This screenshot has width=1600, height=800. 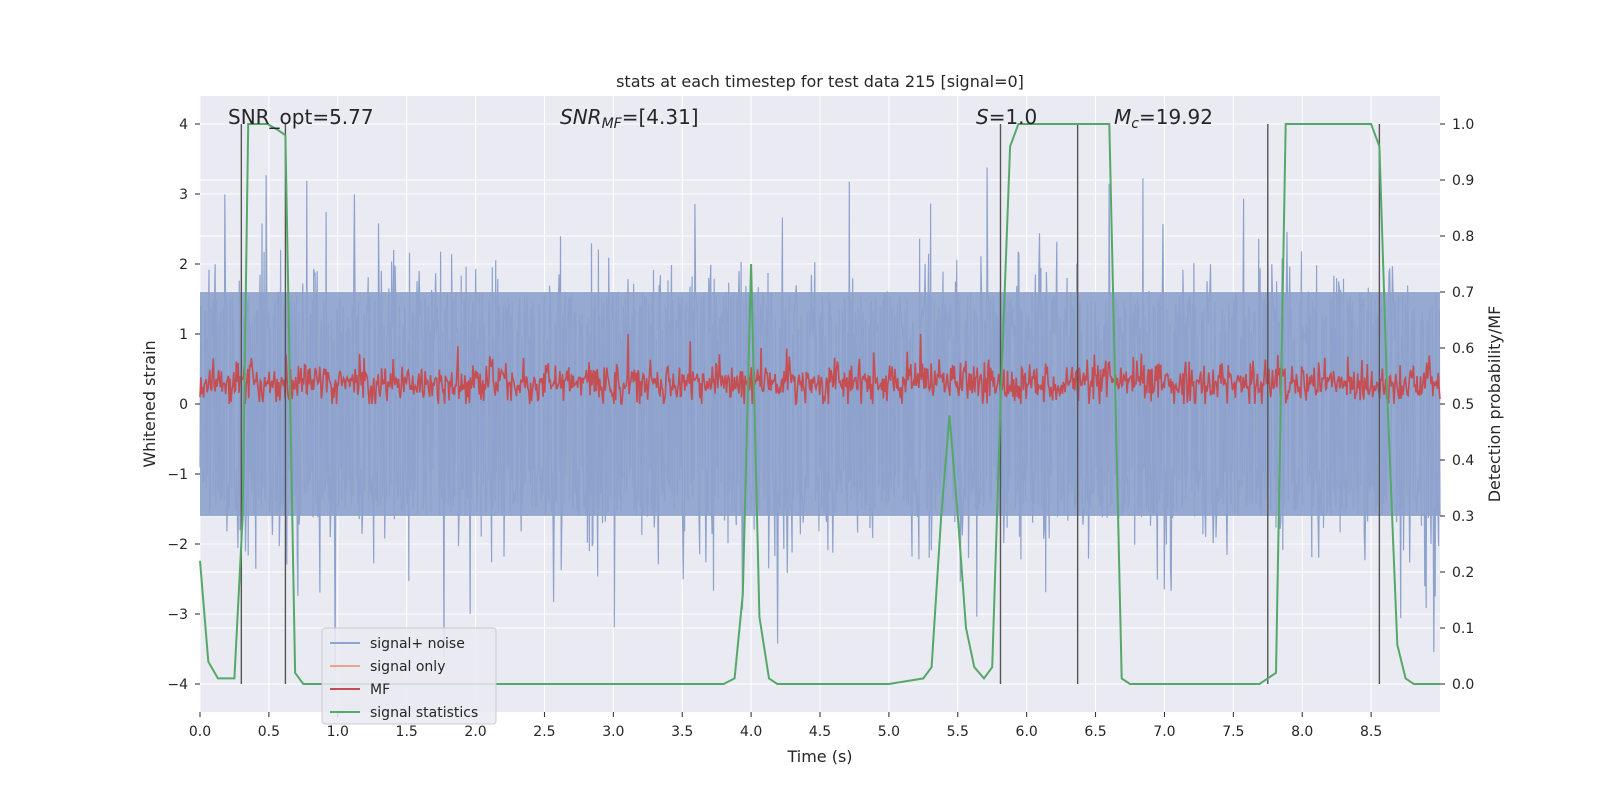 I want to click on legend-label: signal only, so click(x=407, y=667).